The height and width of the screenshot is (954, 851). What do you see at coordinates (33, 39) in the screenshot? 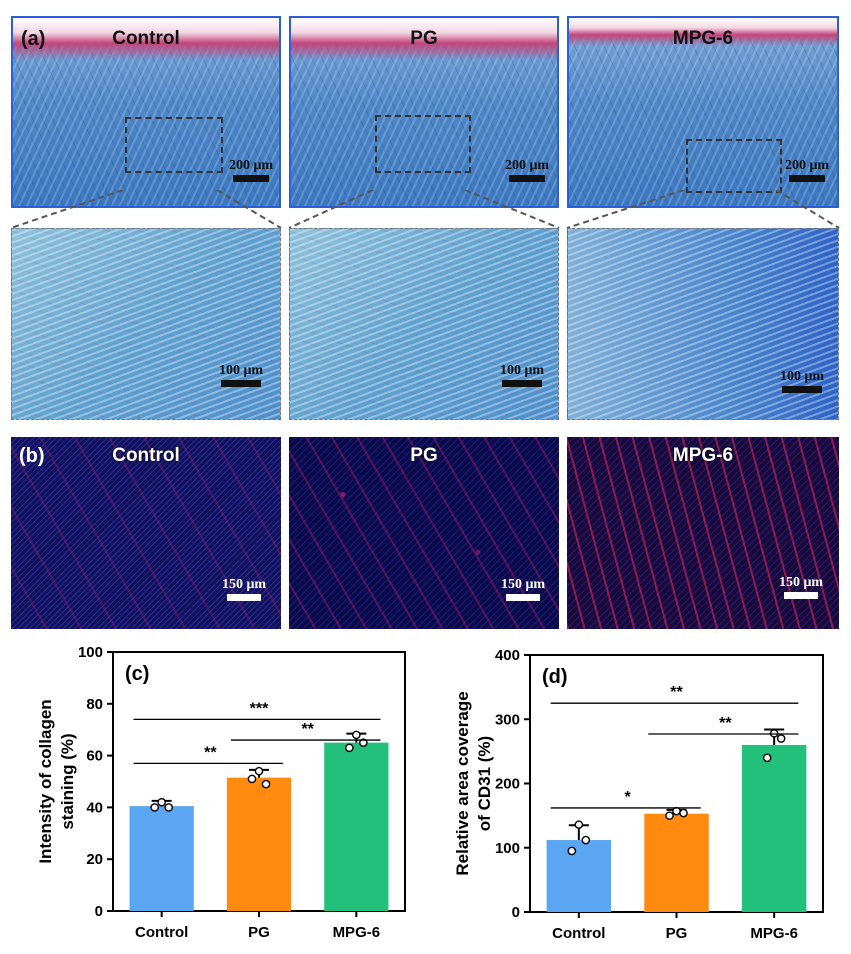
I see `panel-letter-a: (a)` at bounding box center [33, 39].